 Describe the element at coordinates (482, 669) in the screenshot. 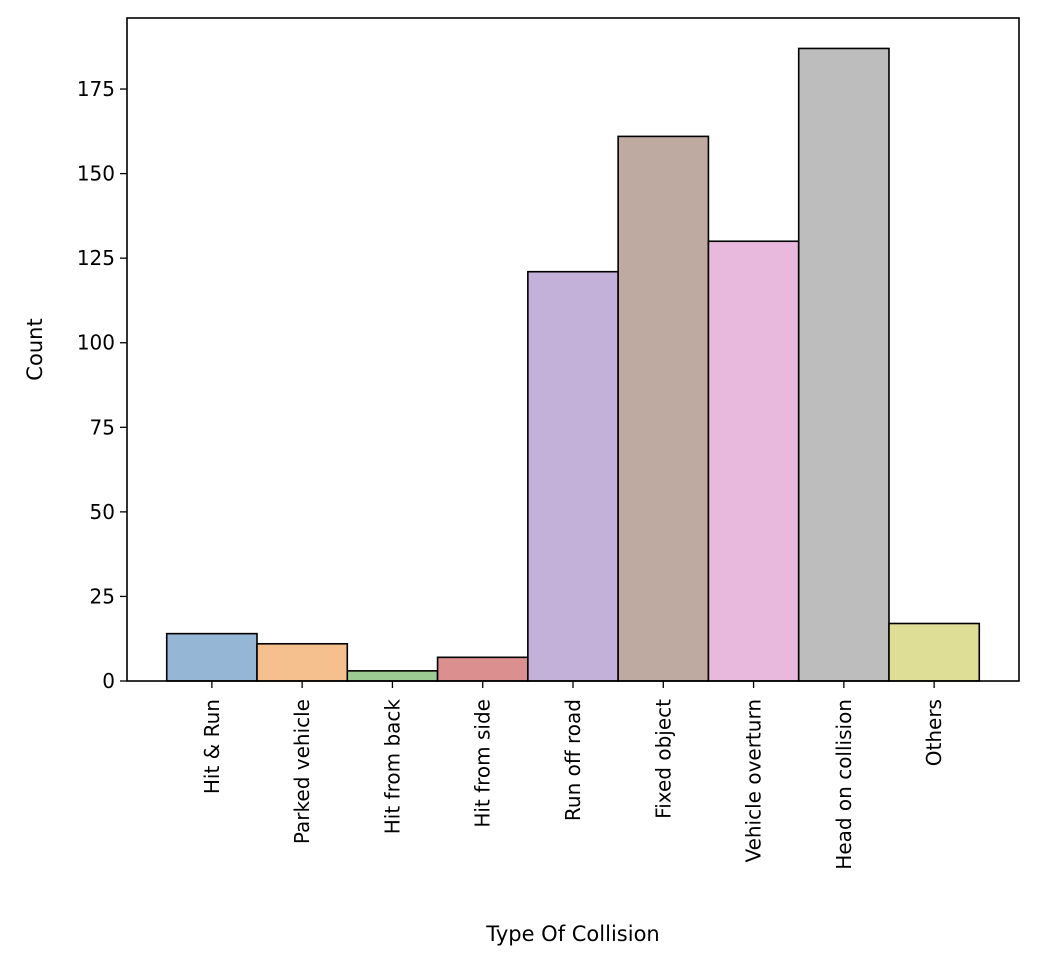

I see `bar-hit-from-side` at that location.